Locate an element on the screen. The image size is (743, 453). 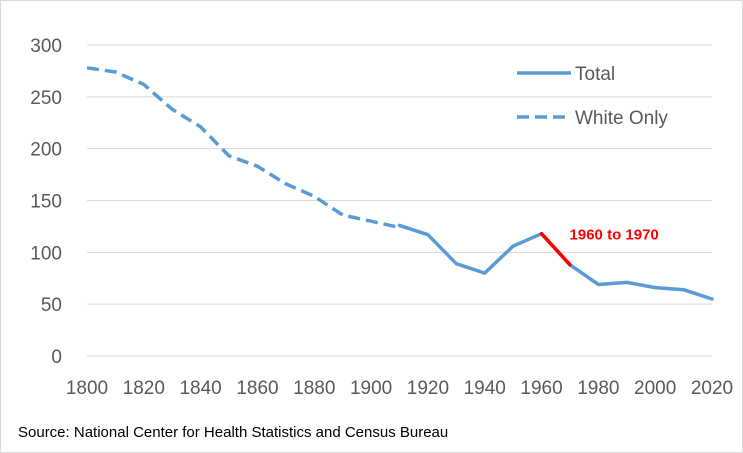
x-tick-label: 1980 is located at coordinates (598, 388).